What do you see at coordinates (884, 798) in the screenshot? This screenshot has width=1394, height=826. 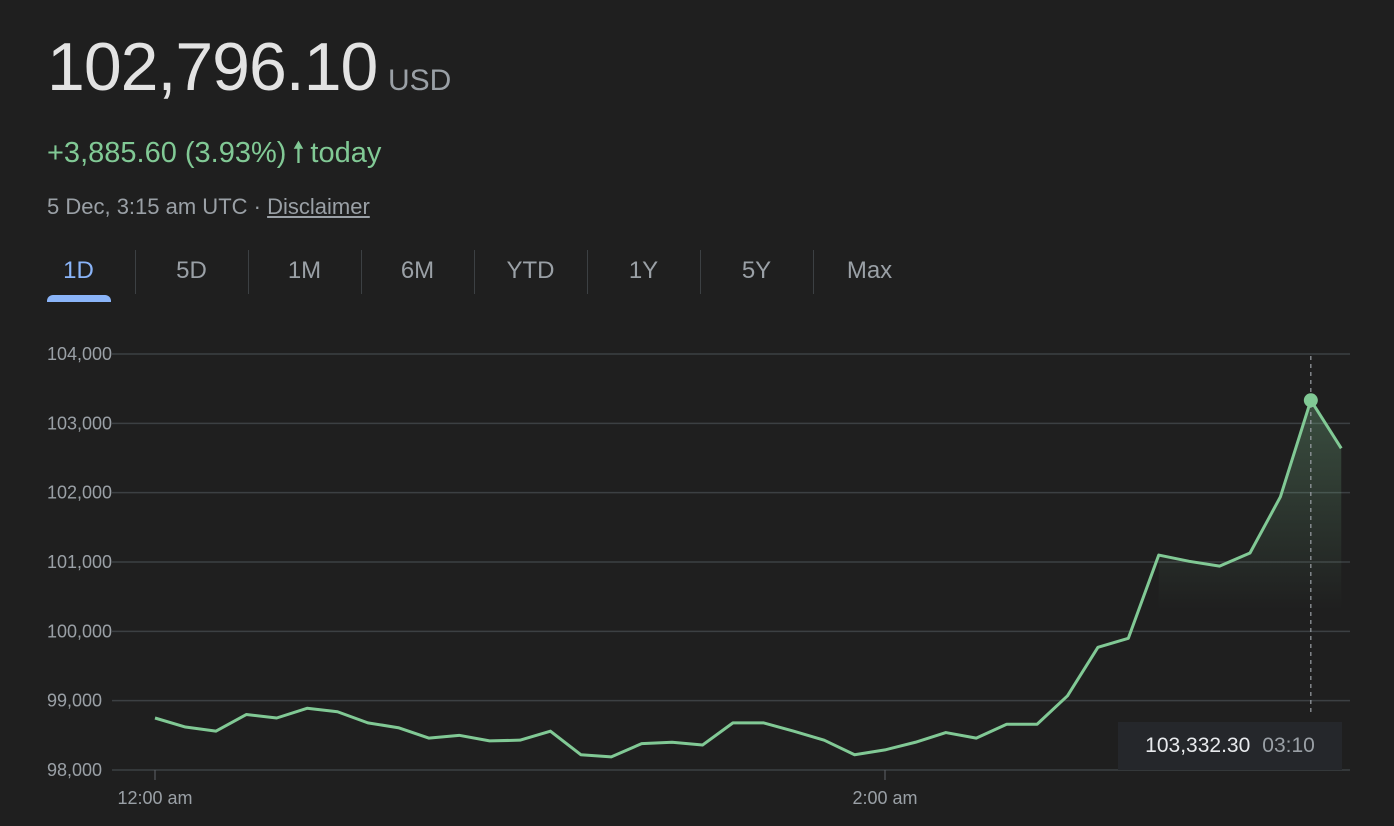 I see `x-tick-label: 2:00 am` at bounding box center [884, 798].